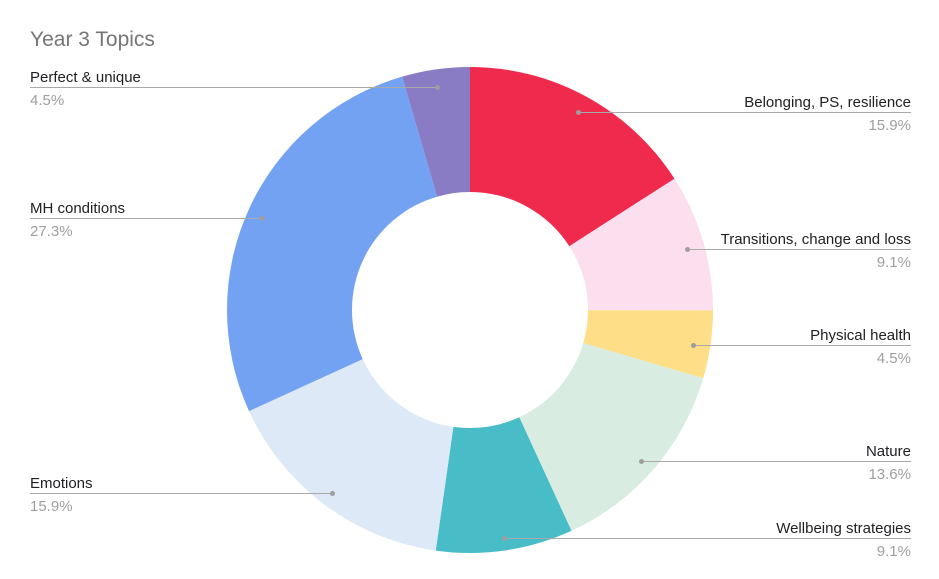 The image size is (939, 579). I want to click on slice-percent: 13.6%, so click(889, 474).